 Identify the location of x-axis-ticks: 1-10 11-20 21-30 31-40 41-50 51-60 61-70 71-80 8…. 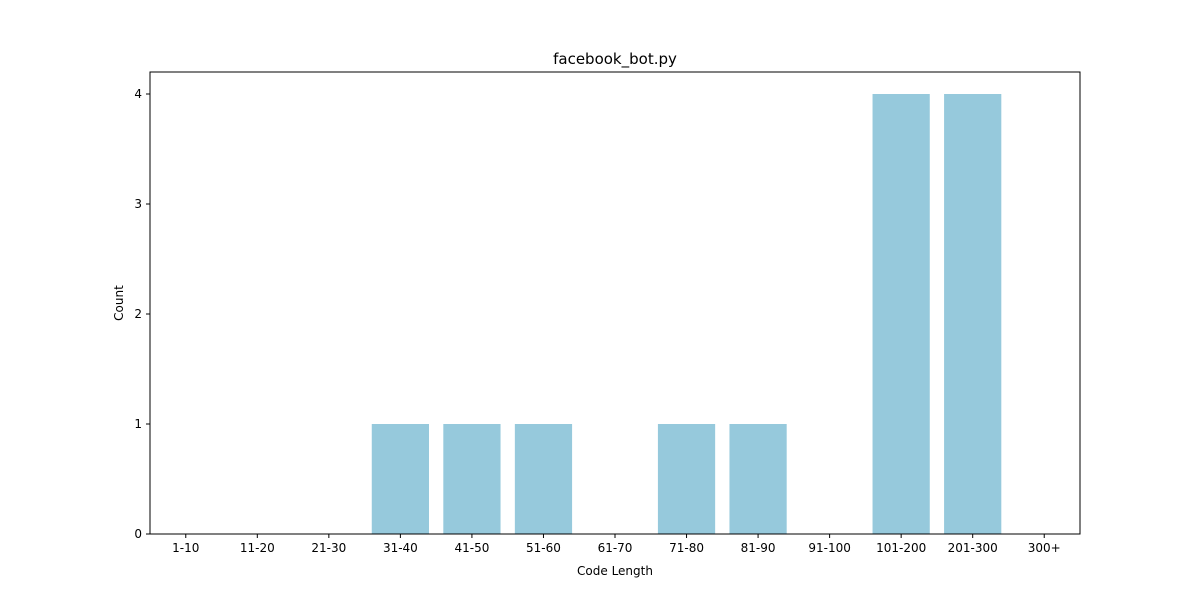
(616, 544).